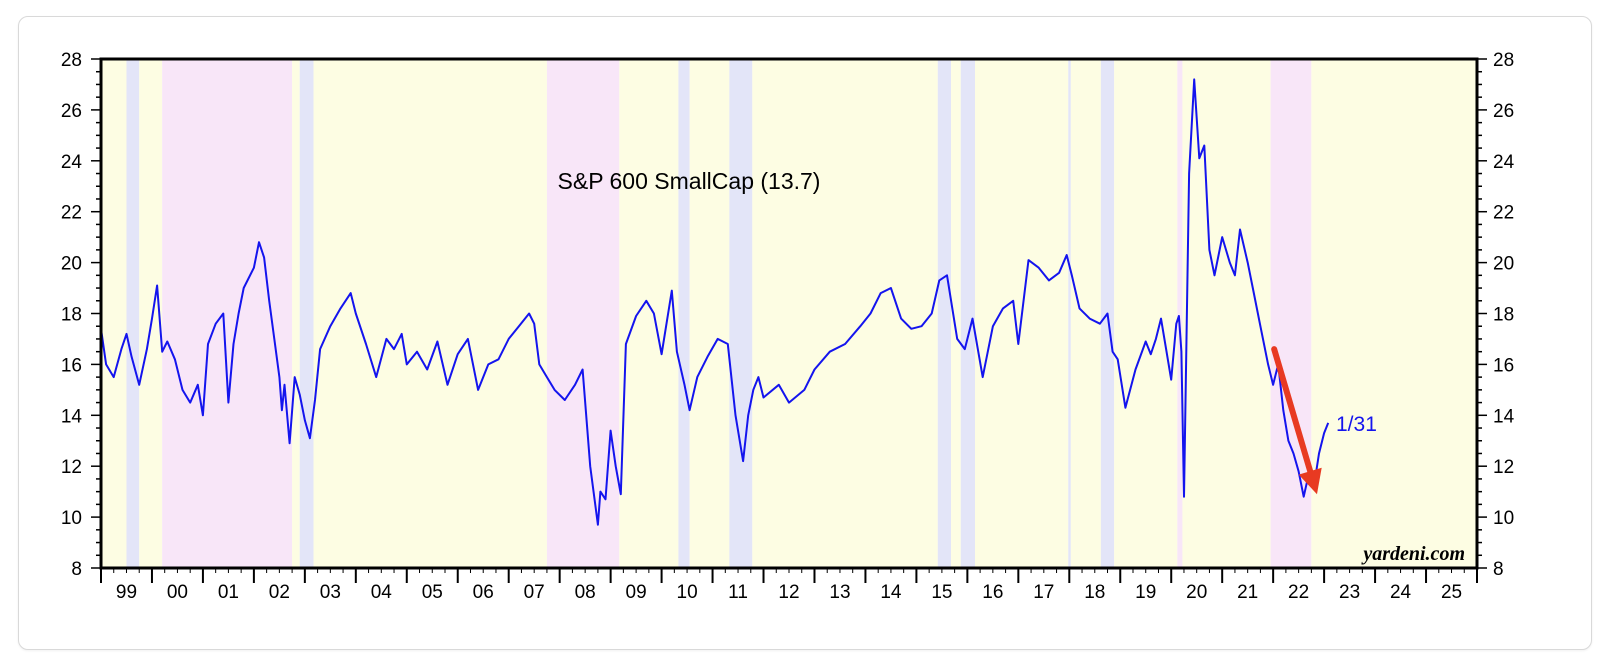 The width and height of the screenshot is (1612, 666). What do you see at coordinates (585, 592) in the screenshot?
I see `x-tick-label: 08` at bounding box center [585, 592].